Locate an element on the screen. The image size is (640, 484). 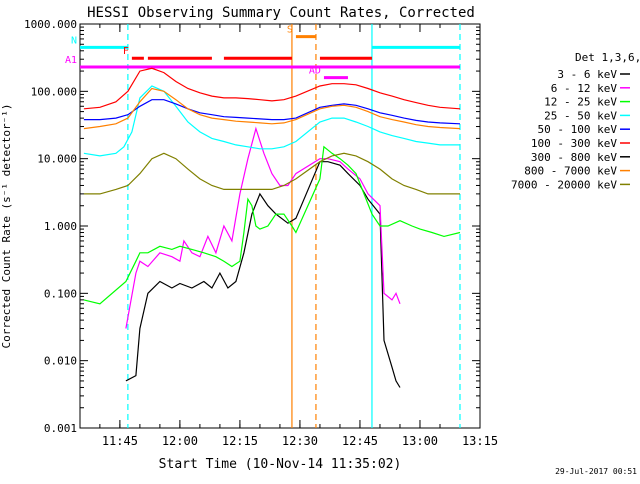
flag-label-n: N is located at coordinates (74, 40).